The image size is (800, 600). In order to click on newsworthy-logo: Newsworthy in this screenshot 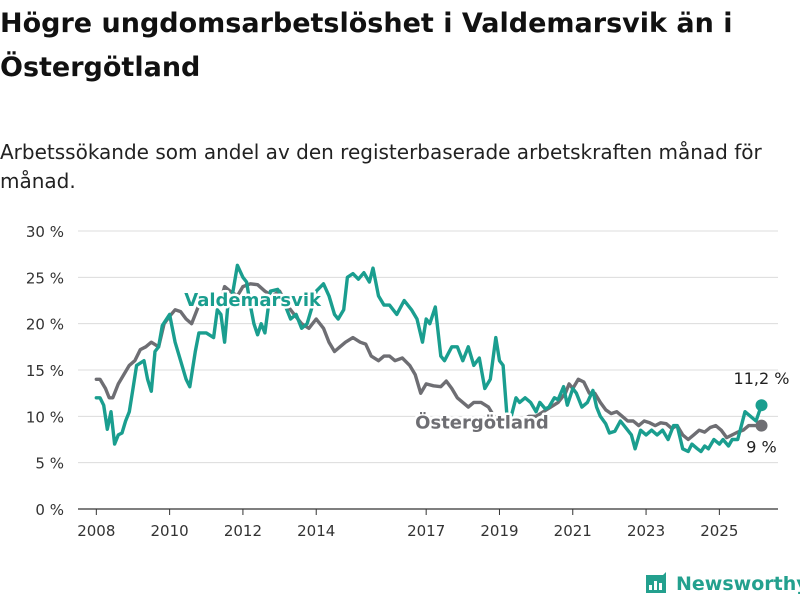, I will do `click(722, 584)`.